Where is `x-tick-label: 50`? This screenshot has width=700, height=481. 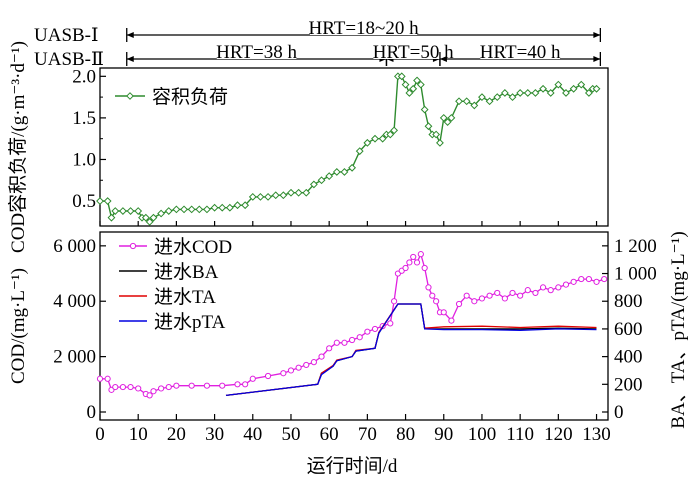
x-tick-label: 50 is located at coordinates (290, 434).